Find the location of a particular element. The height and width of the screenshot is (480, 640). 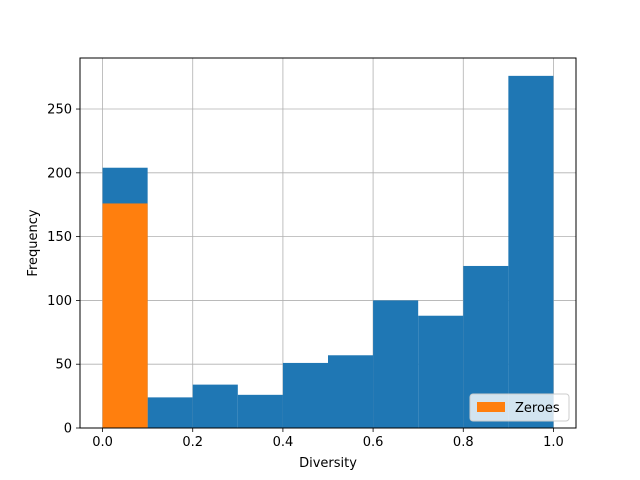

x-tick-label: 0.4 is located at coordinates (283, 442).